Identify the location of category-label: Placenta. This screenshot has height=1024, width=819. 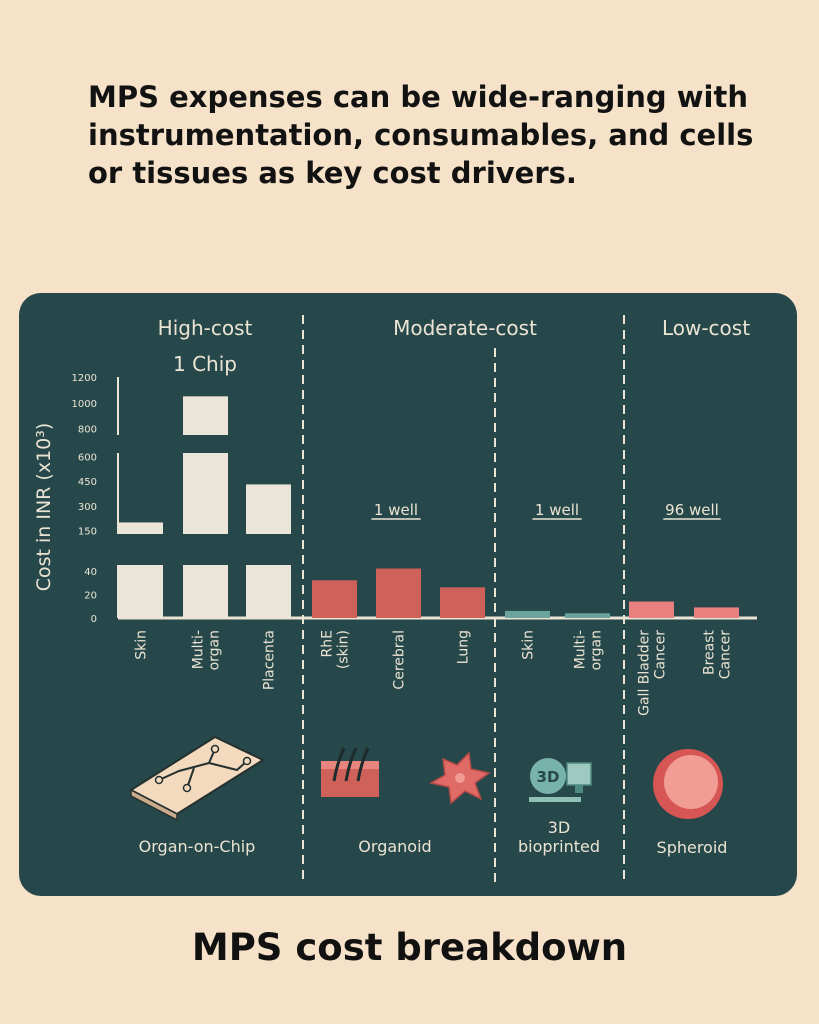
(270, 660).